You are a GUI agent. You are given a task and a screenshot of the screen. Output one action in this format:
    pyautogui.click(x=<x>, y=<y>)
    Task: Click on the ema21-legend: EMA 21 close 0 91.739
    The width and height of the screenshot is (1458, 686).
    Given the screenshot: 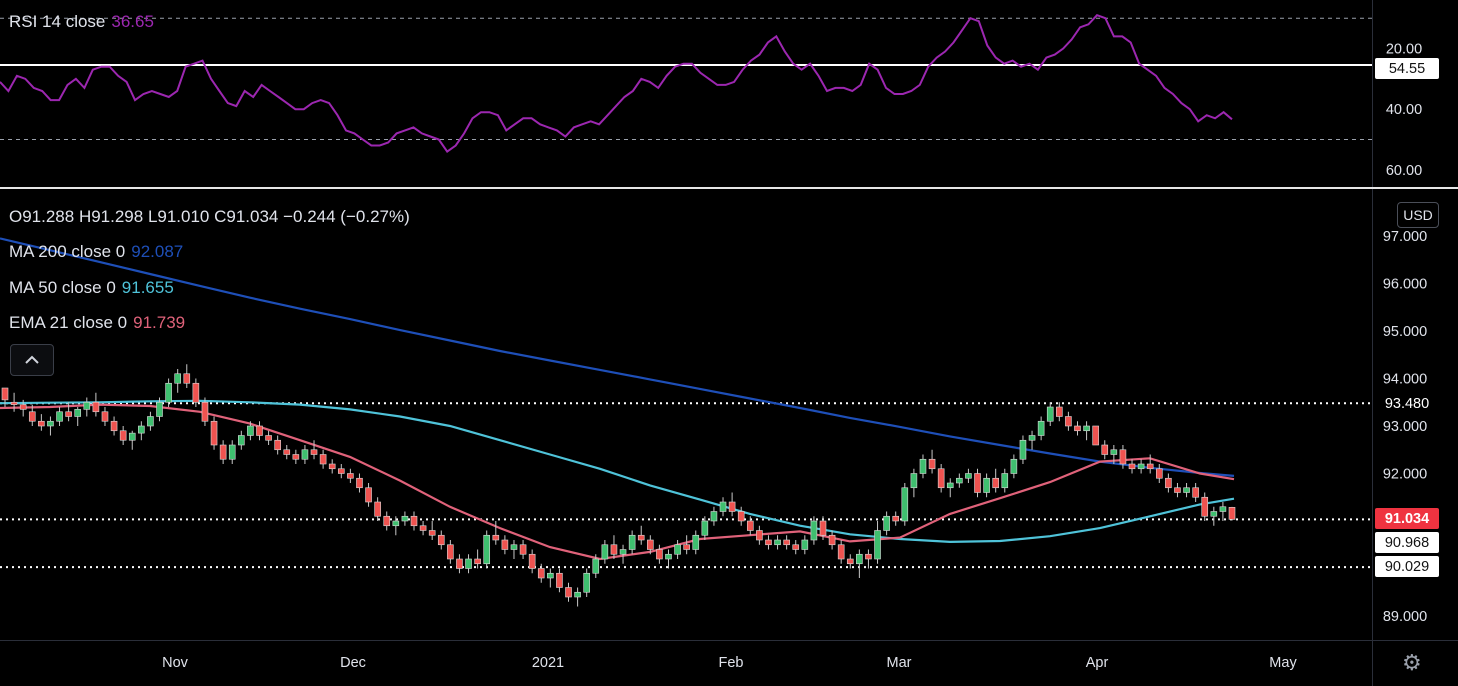 What is the action you would take?
    pyautogui.click(x=97, y=323)
    